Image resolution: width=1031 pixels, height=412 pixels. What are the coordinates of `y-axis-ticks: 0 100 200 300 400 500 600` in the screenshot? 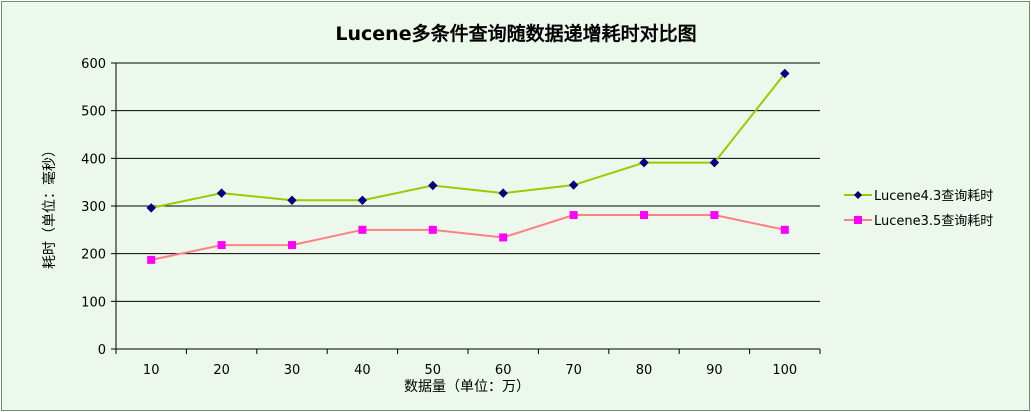 It's located at (98, 207).